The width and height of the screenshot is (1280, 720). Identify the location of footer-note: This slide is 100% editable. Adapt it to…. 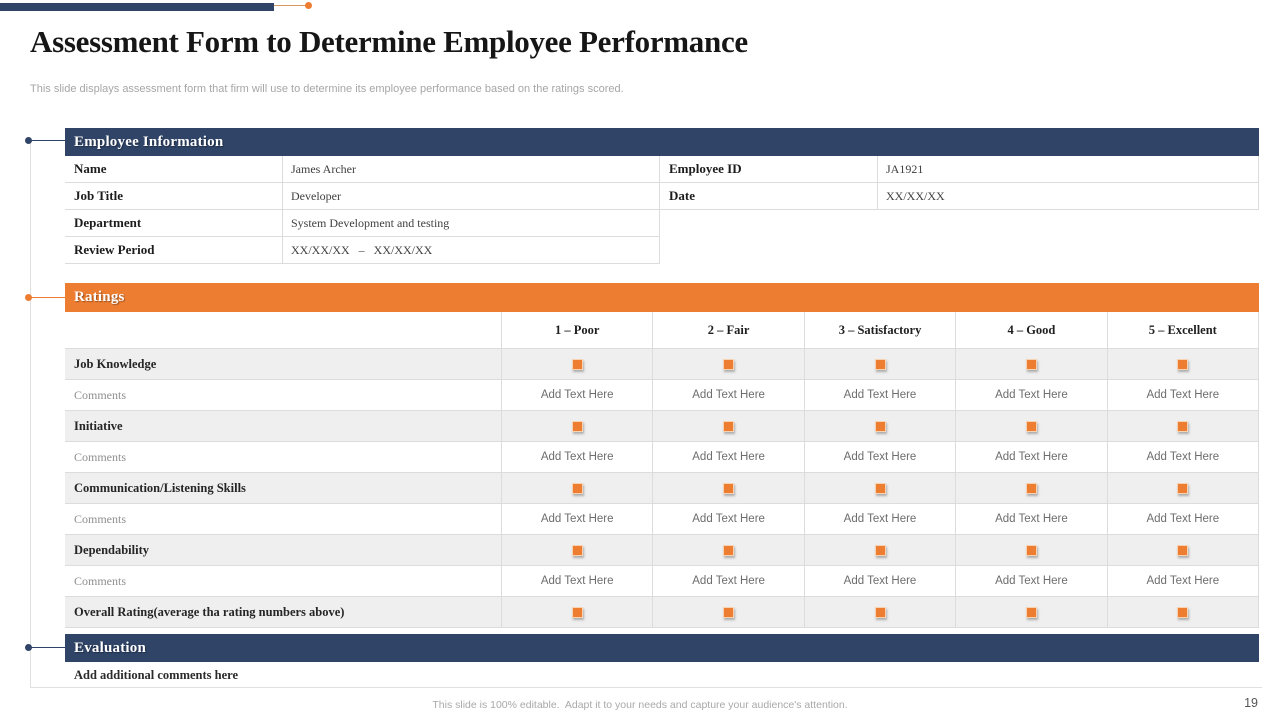
(640, 705).